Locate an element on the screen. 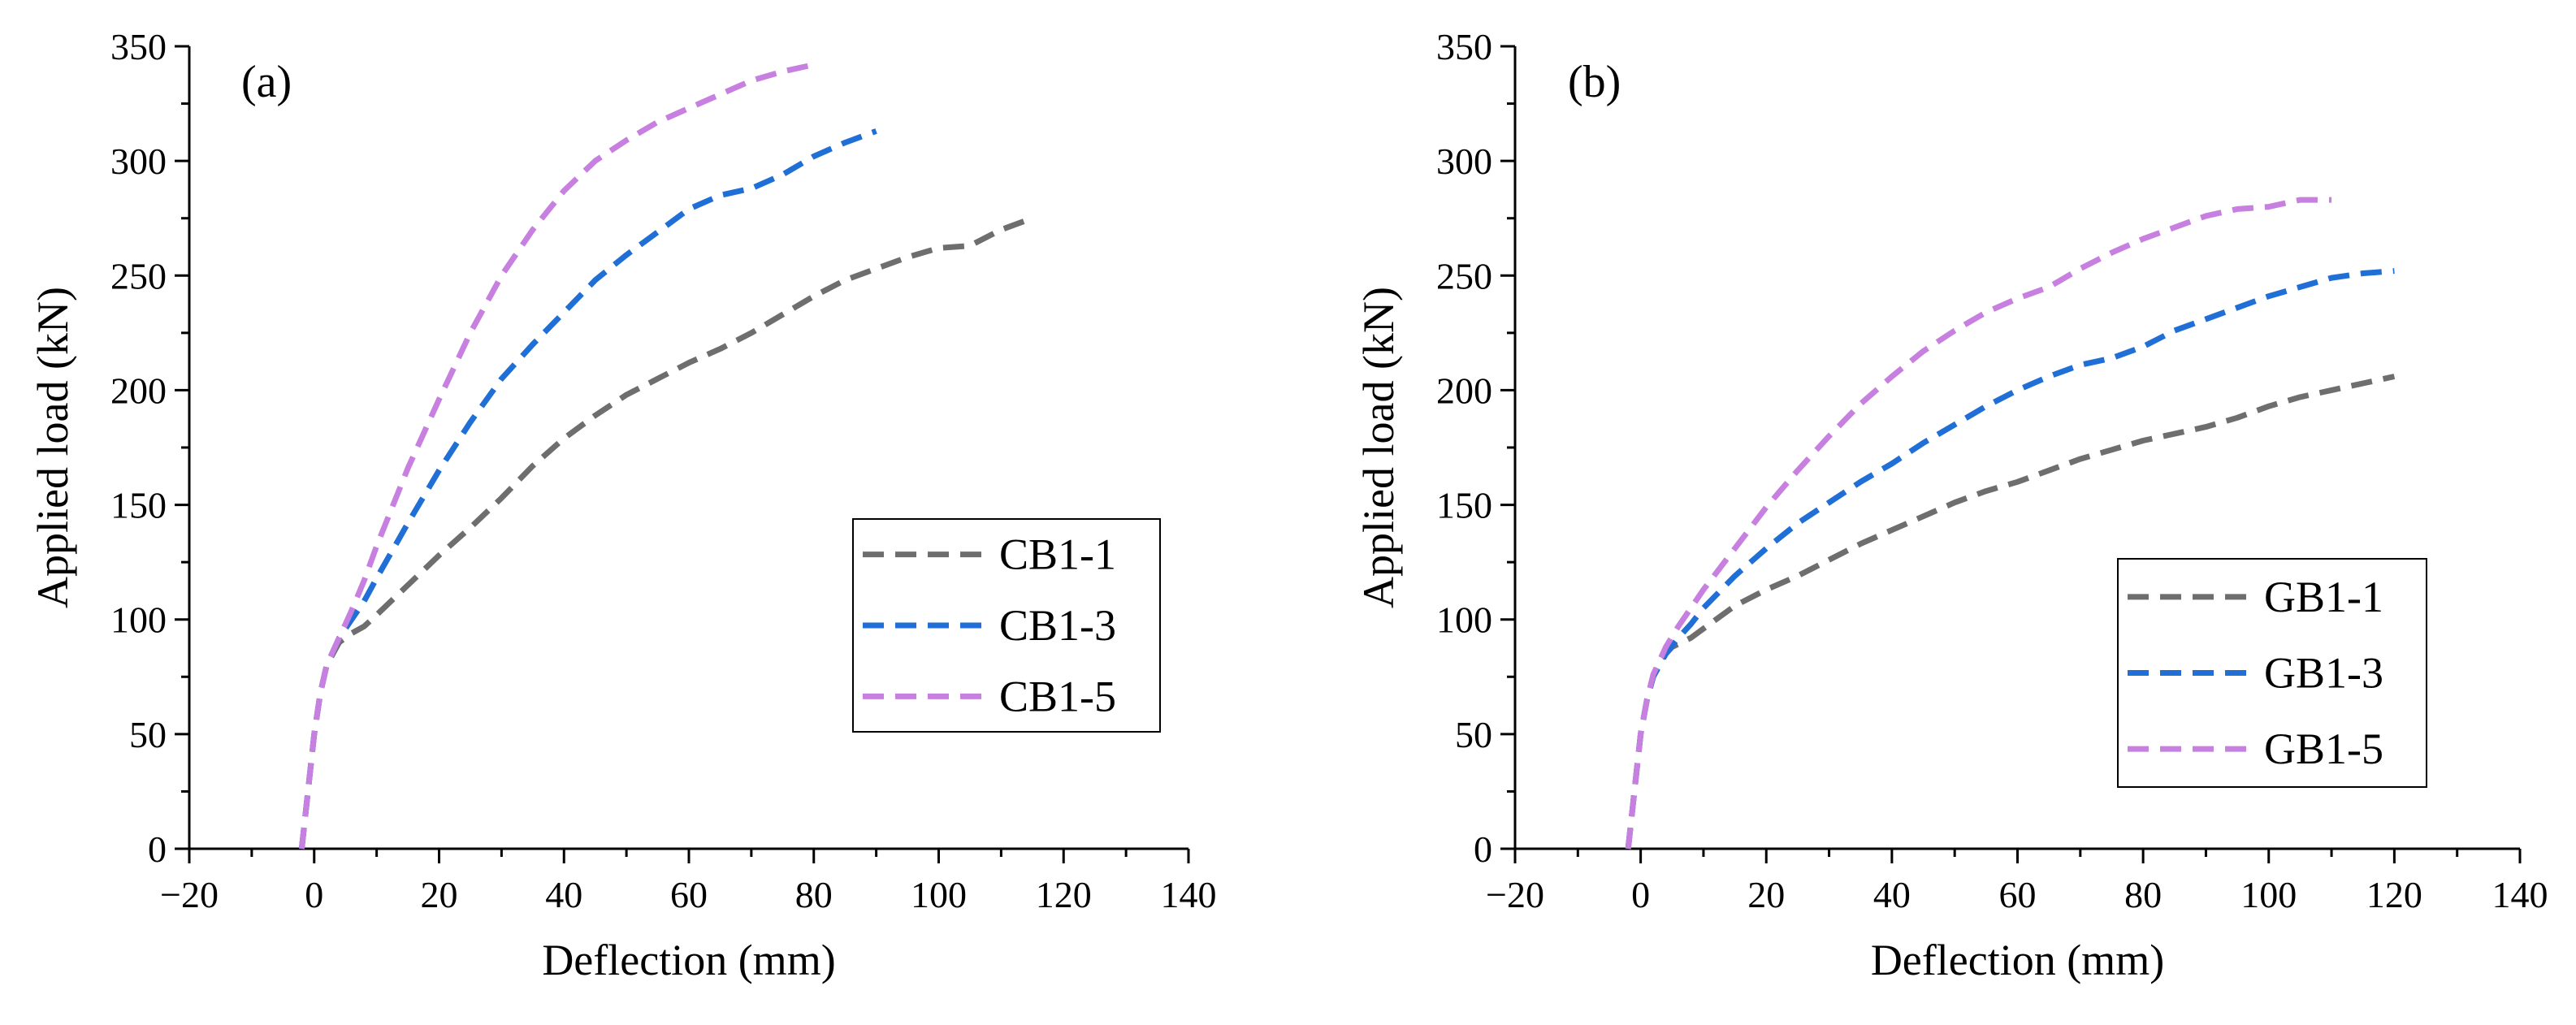 The height and width of the screenshot is (1025, 2576). legend-label-cb1-1: CB1-1 is located at coordinates (1057, 554).